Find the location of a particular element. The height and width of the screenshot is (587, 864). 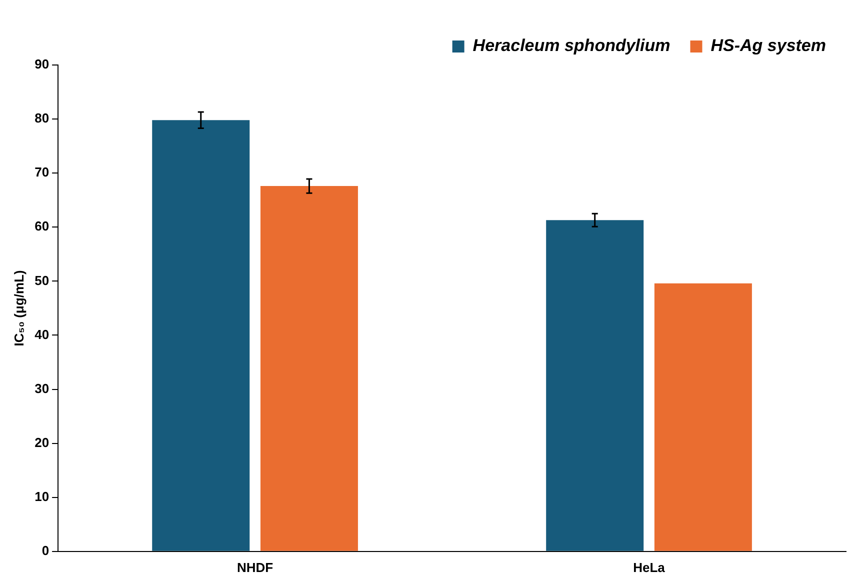

y-tick-label: 50 is located at coordinates (42, 280).